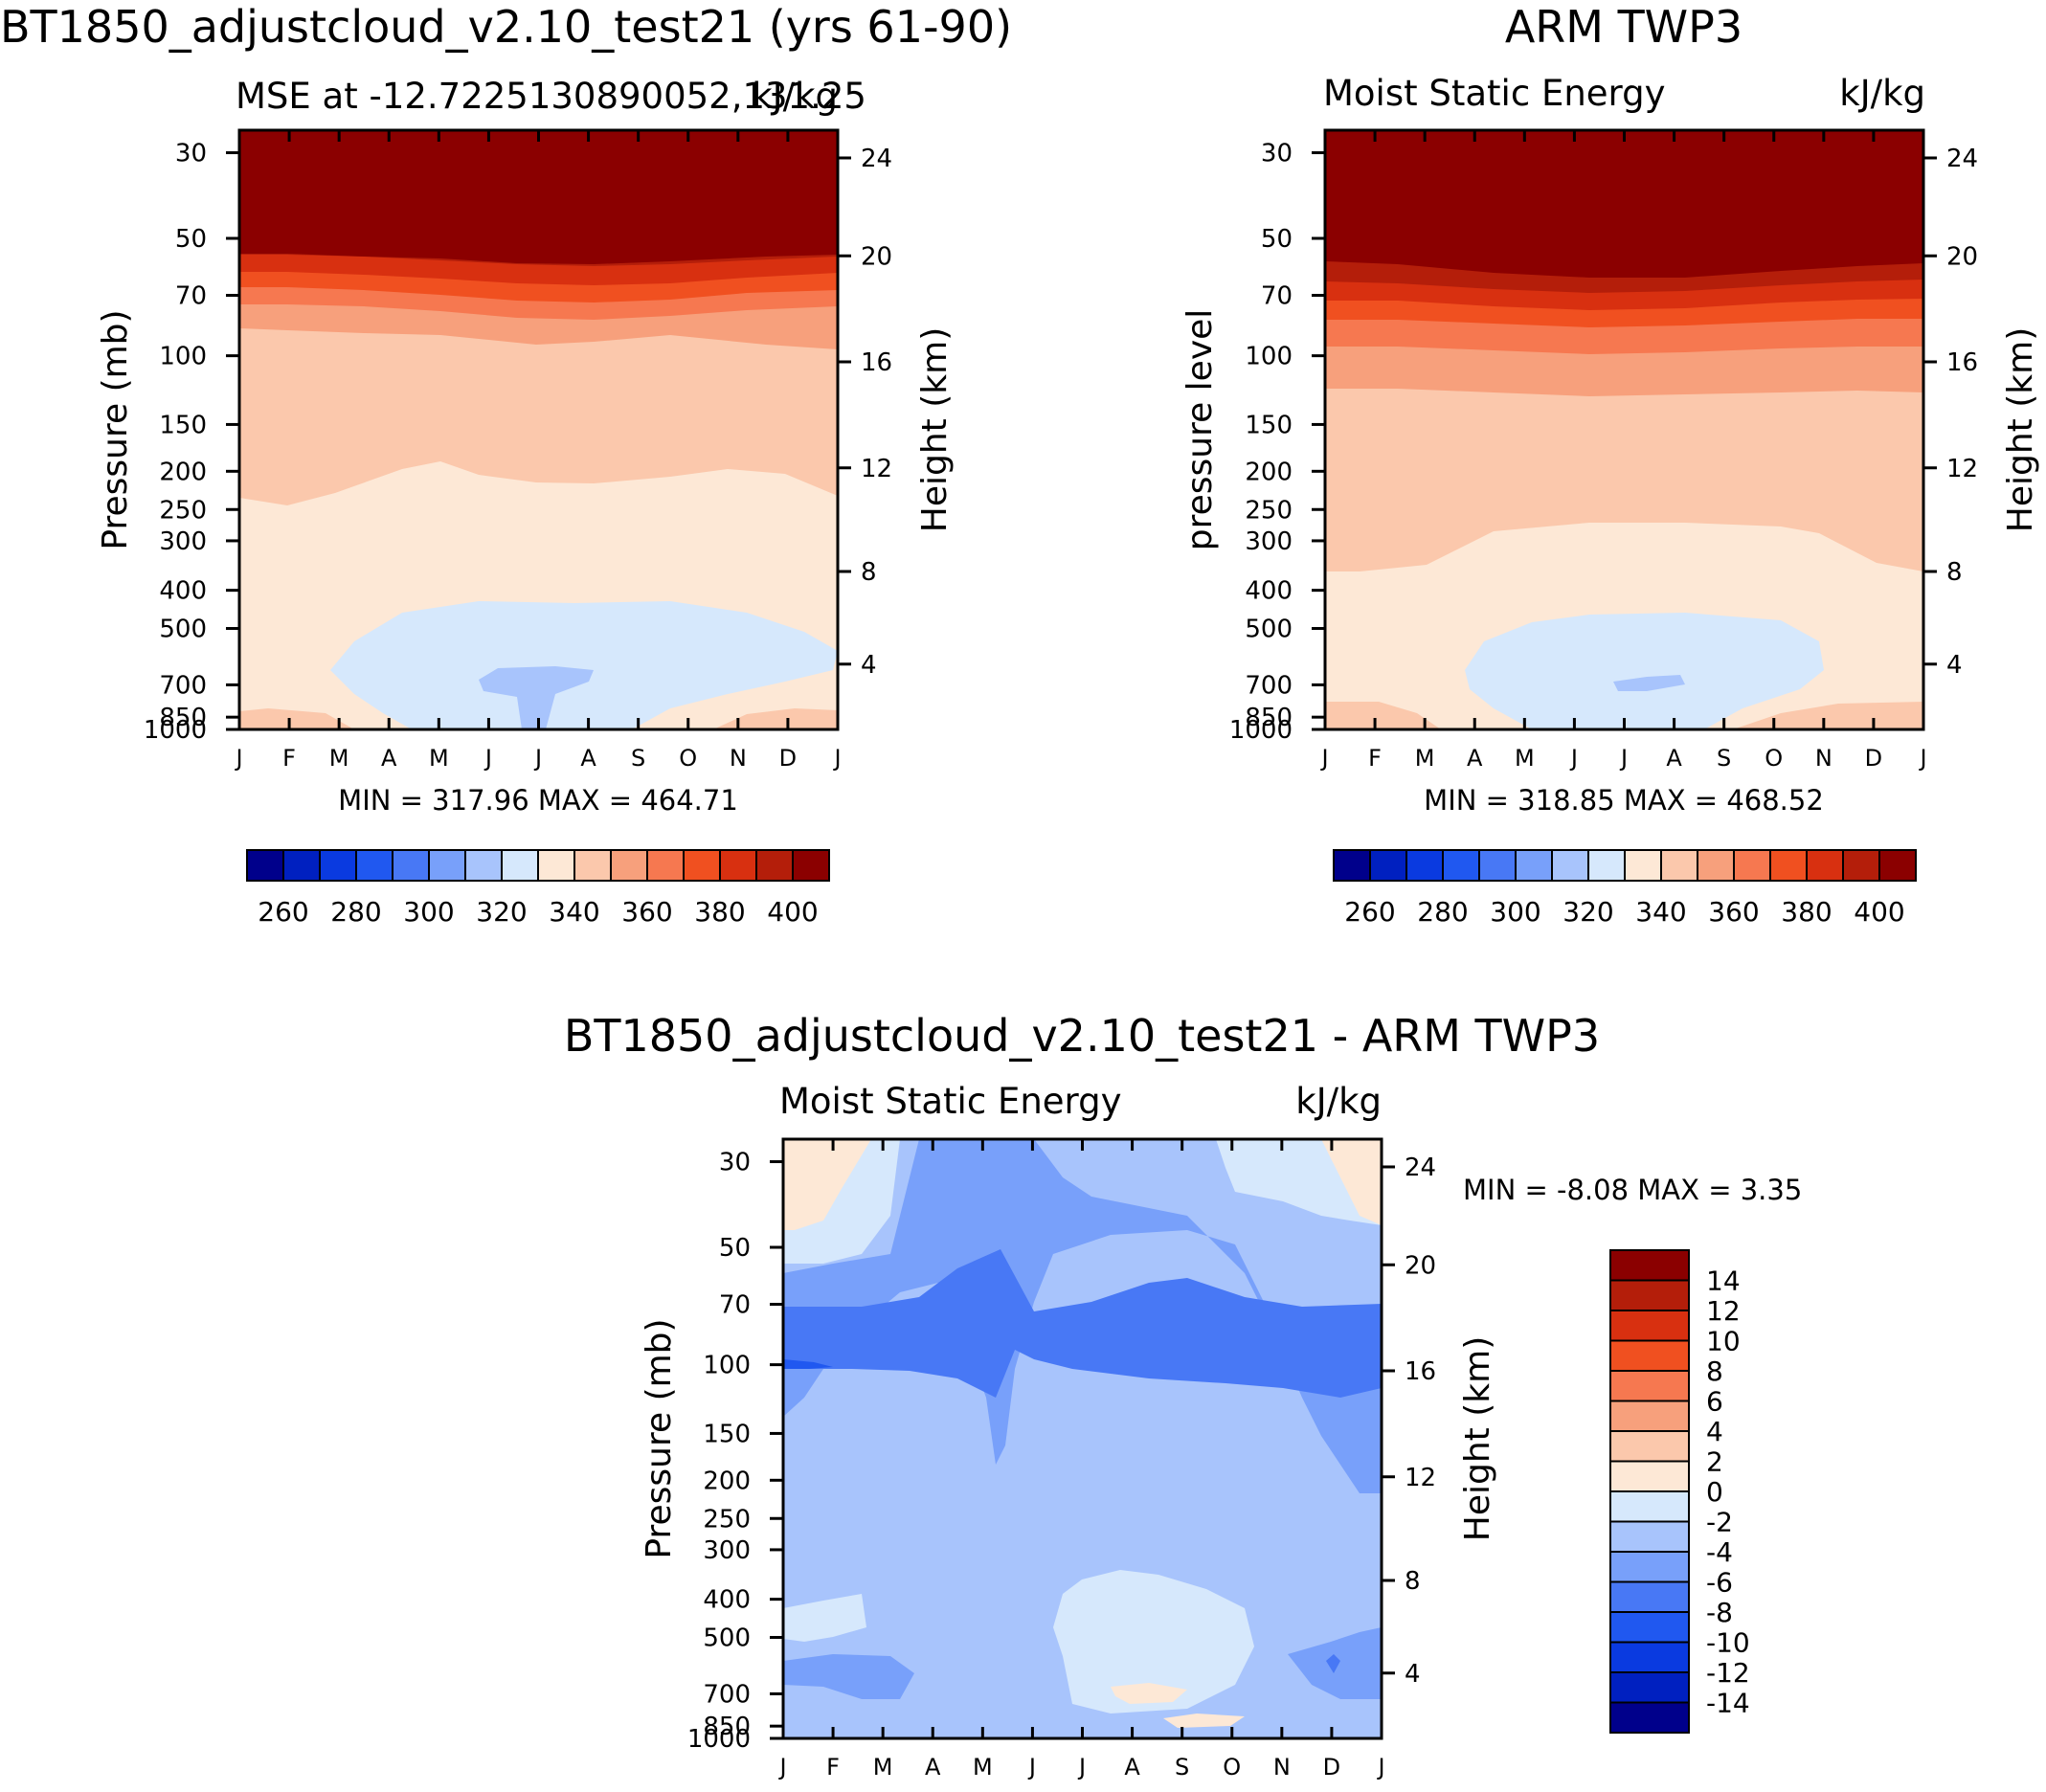  What do you see at coordinates (1494, 94) in the screenshot?
I see `obs-subtitle-left: Moist Static Energy` at bounding box center [1494, 94].